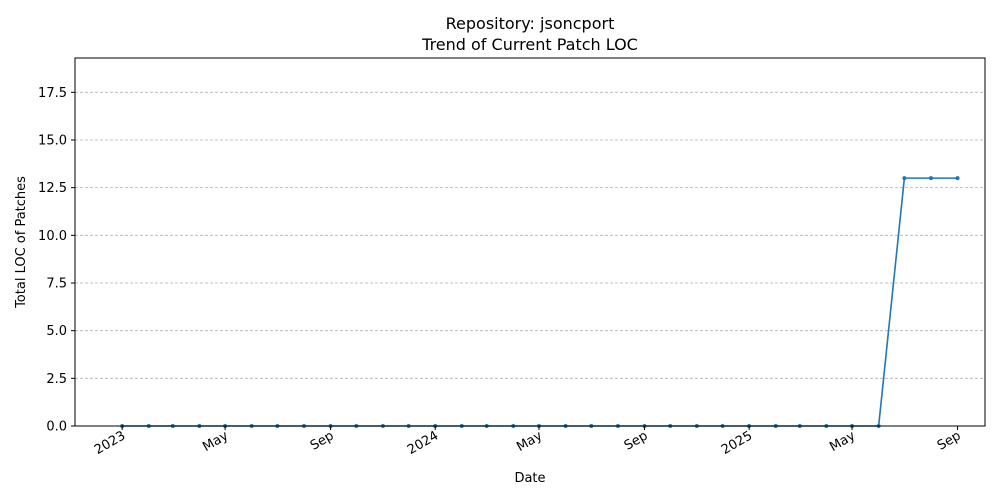 The width and height of the screenshot is (1000, 500). Describe the element at coordinates (56, 283) in the screenshot. I see `y-tick-label: 7.5` at that location.